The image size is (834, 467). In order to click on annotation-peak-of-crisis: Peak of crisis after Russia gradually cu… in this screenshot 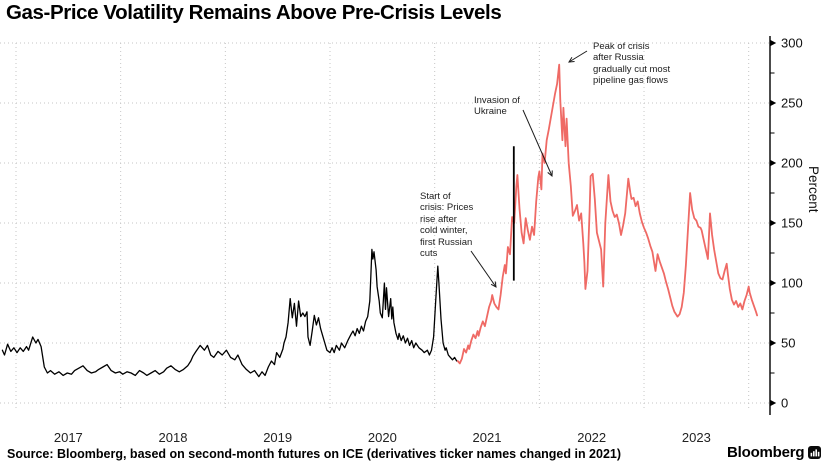, I will do `click(632, 64)`.